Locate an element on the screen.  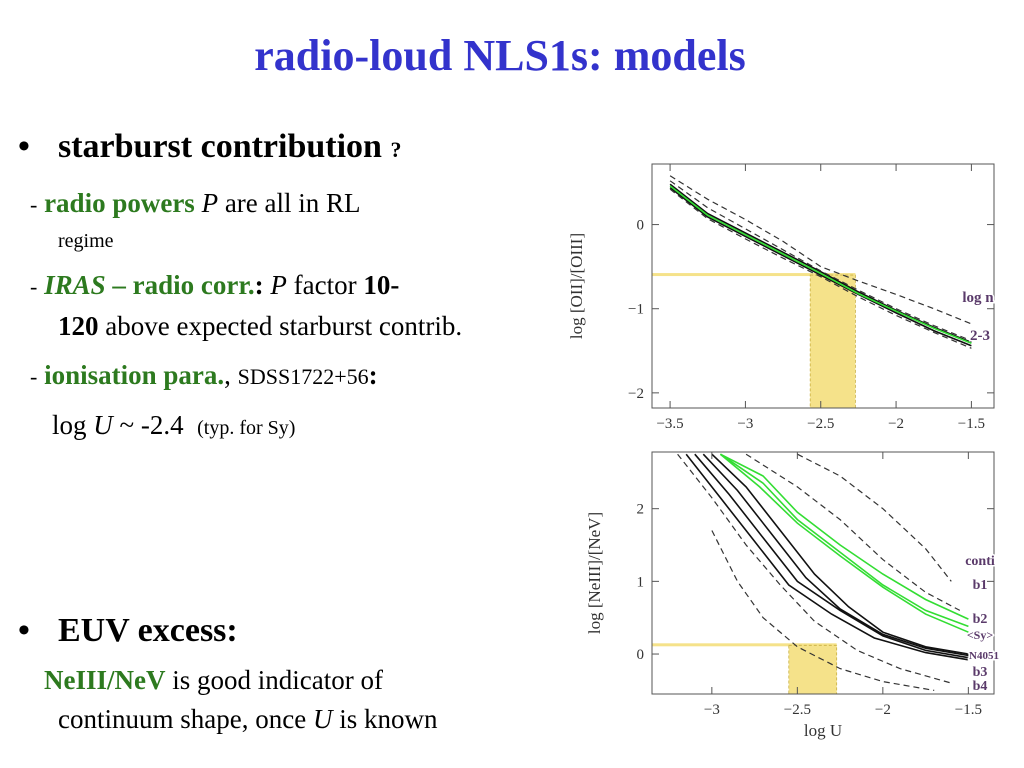
sub-radio-powers-cont: regime is located at coordinates (86, 241).